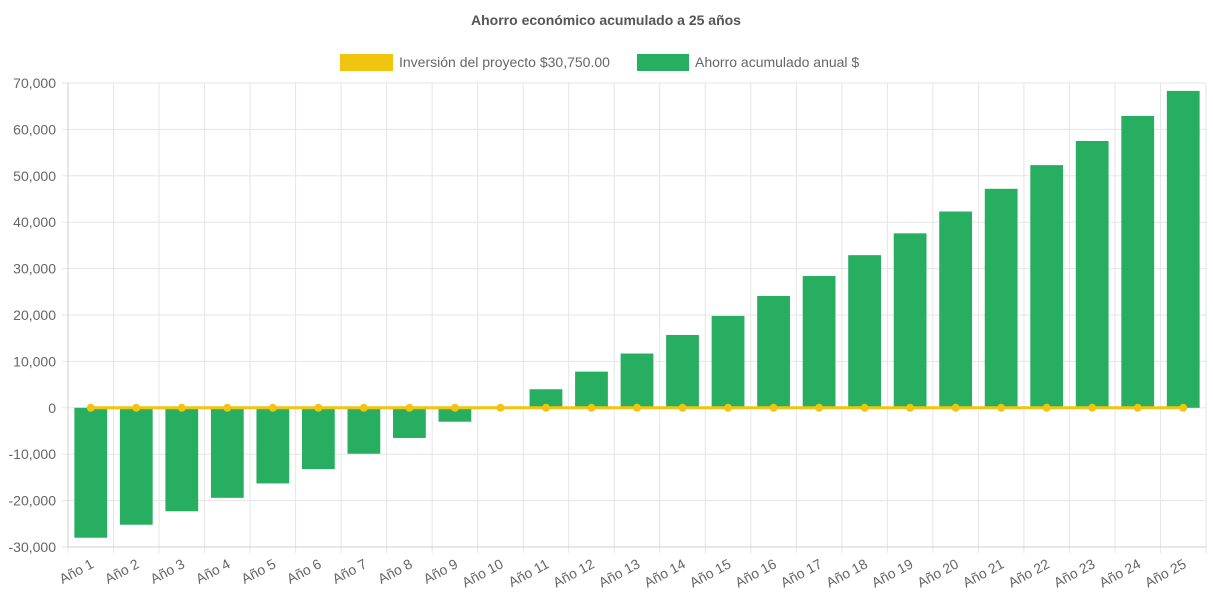 Image resolution: width=1213 pixels, height=606 pixels. I want to click on x-tick-label: Año 7, so click(349, 570).